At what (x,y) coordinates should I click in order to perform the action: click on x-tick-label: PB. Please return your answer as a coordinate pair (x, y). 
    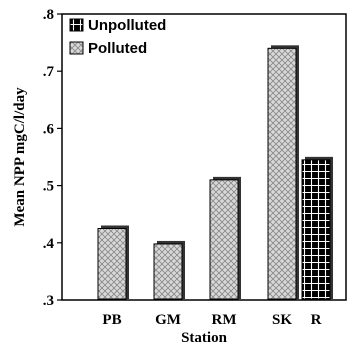
    Looking at the image, I should click on (111, 320).